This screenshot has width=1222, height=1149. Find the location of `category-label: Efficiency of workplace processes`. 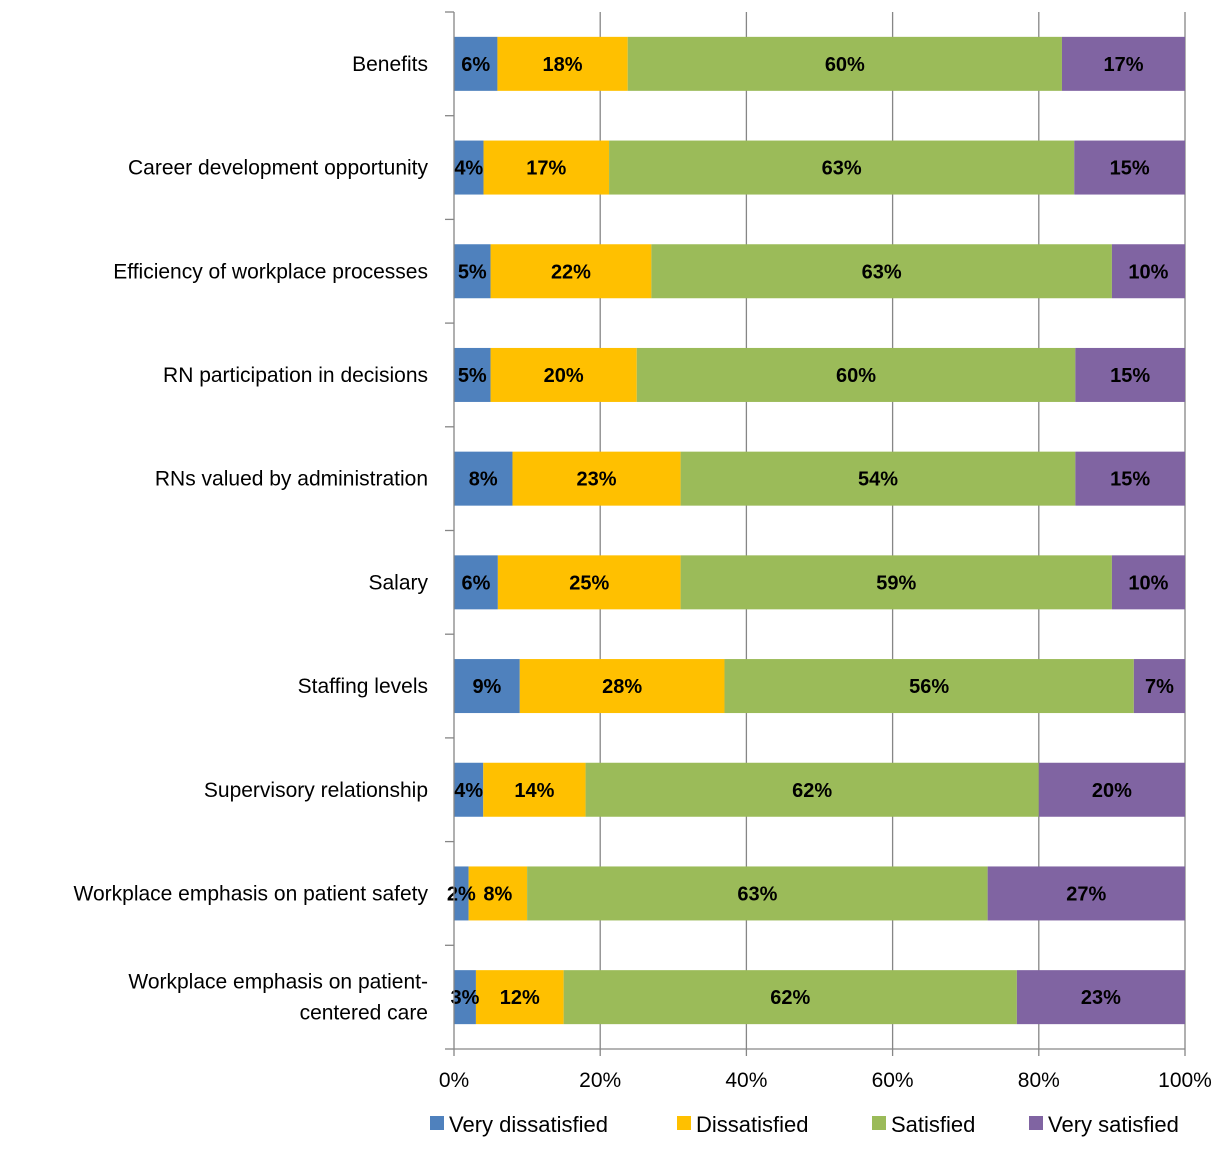

category-label: Efficiency of workplace processes is located at coordinates (270, 271).